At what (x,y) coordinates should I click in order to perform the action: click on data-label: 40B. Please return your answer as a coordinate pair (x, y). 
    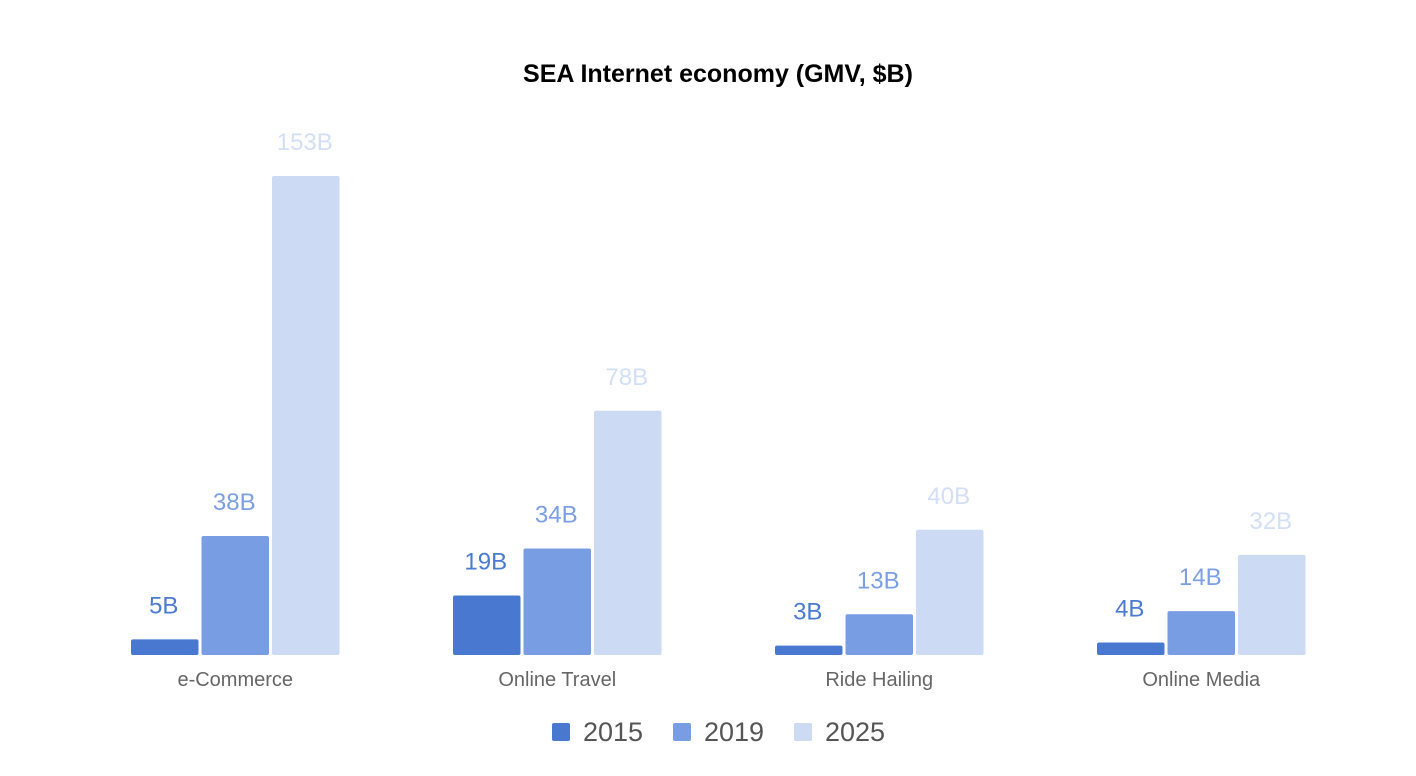
    Looking at the image, I should click on (948, 496).